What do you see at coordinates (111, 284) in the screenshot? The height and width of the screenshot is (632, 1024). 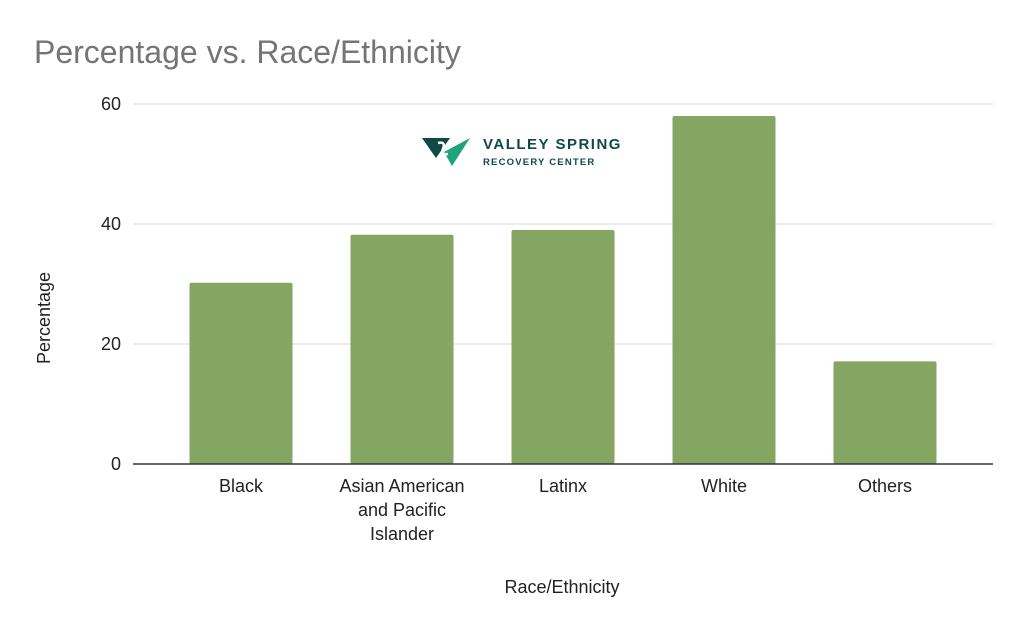 I see `y-tick-labels: 0 20 40 60` at bounding box center [111, 284].